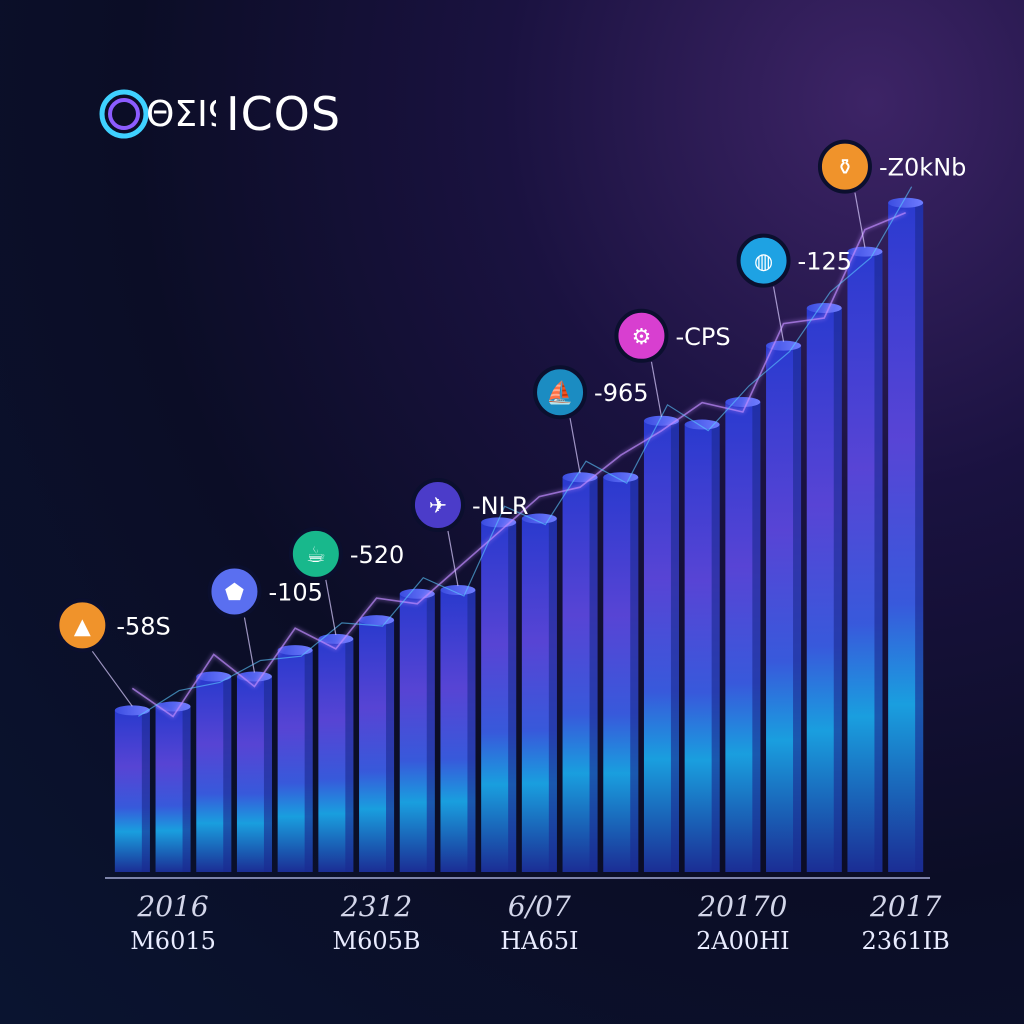 The height and width of the screenshot is (1024, 1024). I want to click on annotation-5: ⛵ -965, so click(591, 419).